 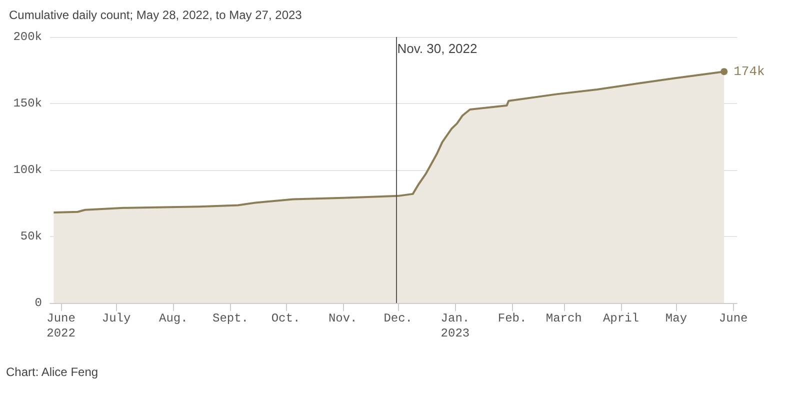 What do you see at coordinates (455, 326) in the screenshot?
I see `x-tick-label: Jan. 2023` at bounding box center [455, 326].